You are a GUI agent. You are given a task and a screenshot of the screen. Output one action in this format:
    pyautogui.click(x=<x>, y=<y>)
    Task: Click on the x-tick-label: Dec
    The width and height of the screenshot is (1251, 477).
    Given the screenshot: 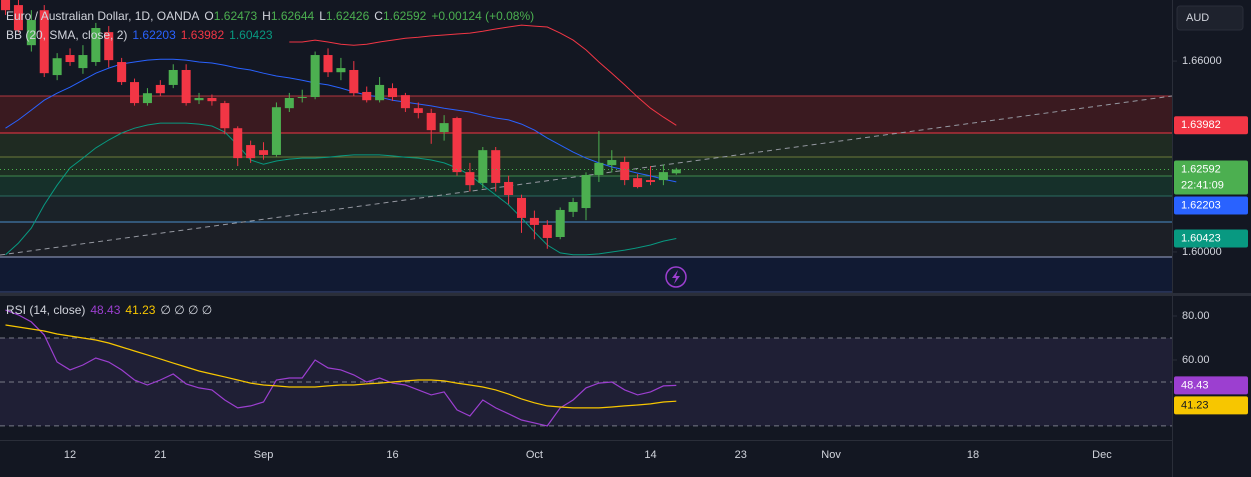 What is the action you would take?
    pyautogui.click(x=1102, y=455)
    